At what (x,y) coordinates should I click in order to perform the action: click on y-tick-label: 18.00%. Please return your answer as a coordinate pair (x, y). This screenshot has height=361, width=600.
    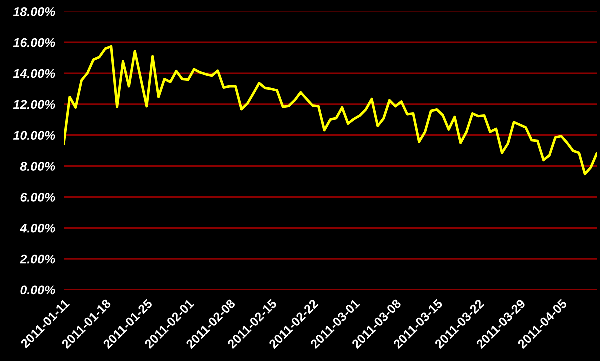
    Looking at the image, I should click on (34, 12).